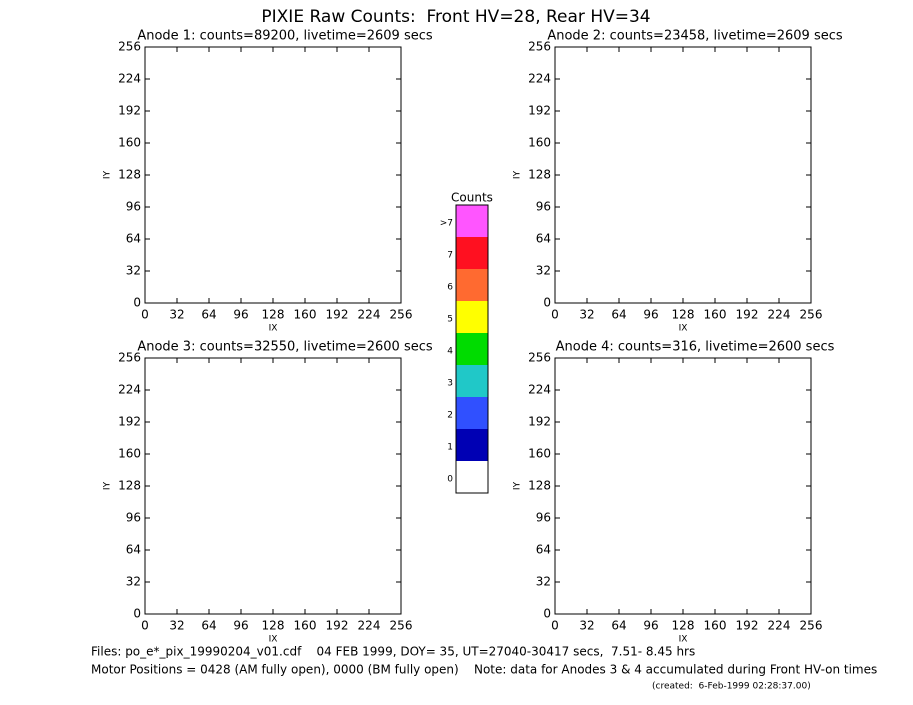  Describe the element at coordinates (450, 416) in the screenshot. I see `colorbar-label: 2` at that location.